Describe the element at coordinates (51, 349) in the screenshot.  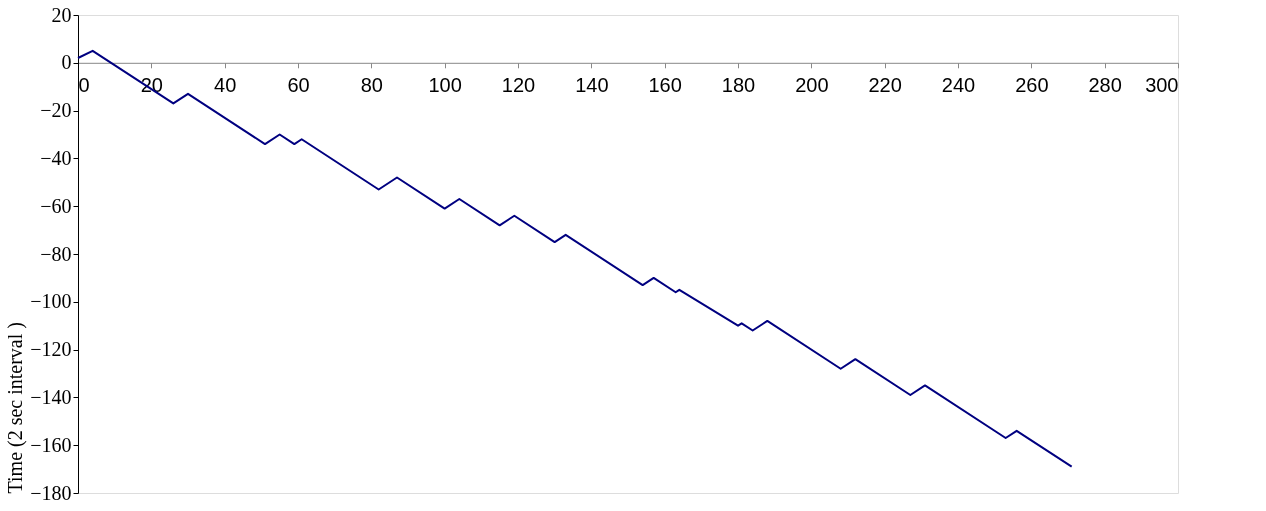
I see `y-tick-label: −120` at that location.